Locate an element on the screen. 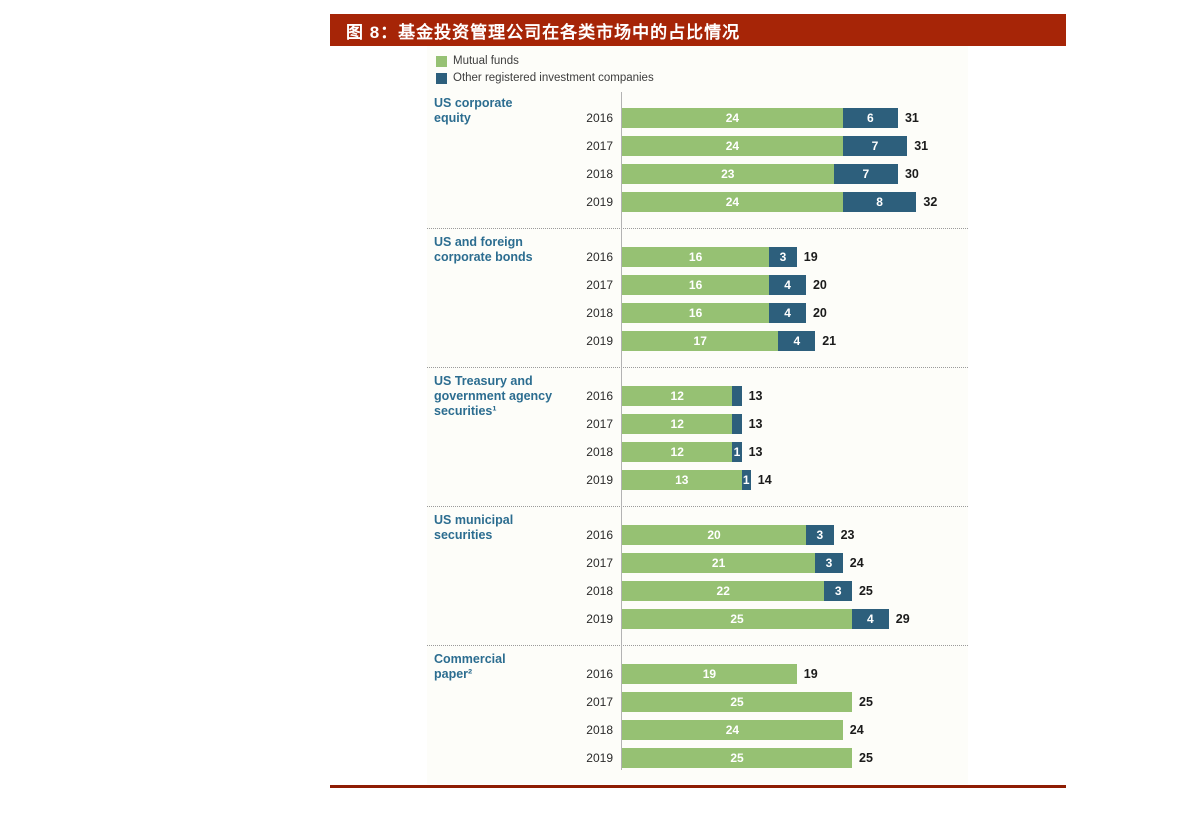  bar-row: 2018 24 24 is located at coordinates (762, 730).